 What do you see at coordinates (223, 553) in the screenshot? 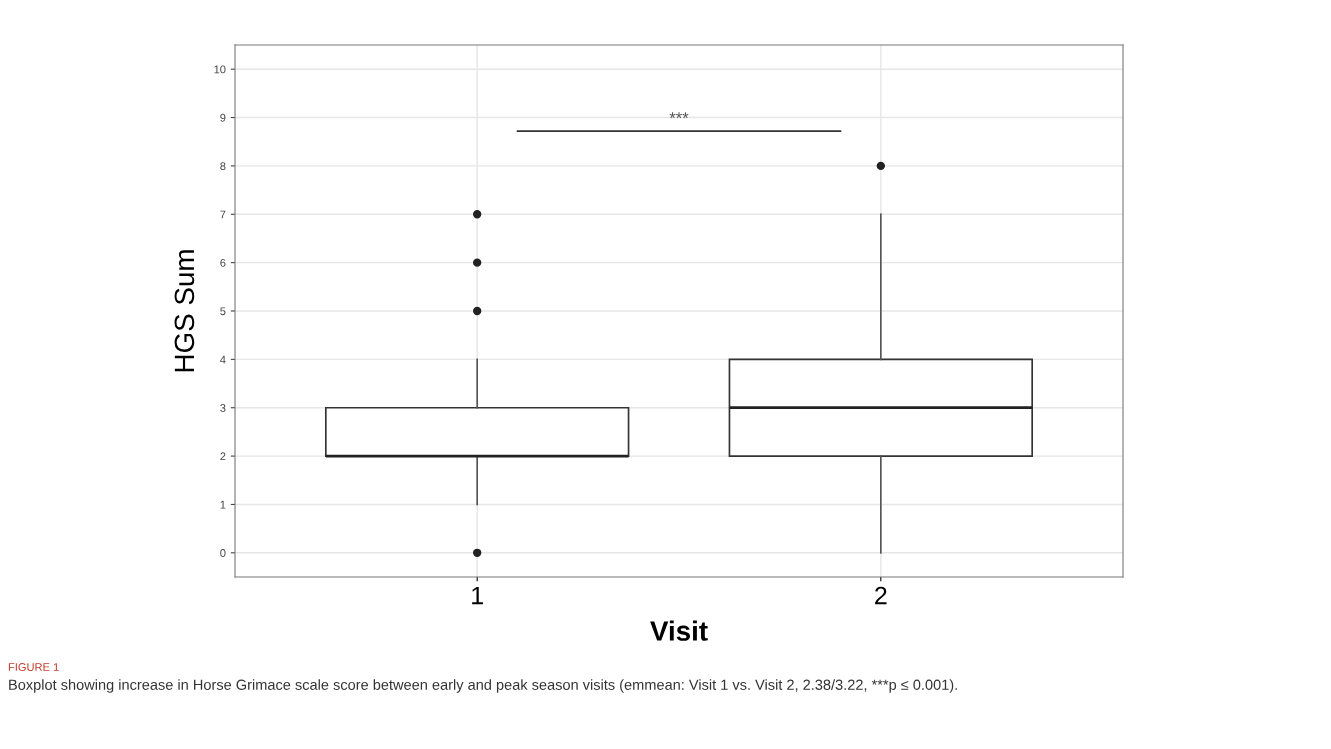
I see `y-tick-label: 0` at bounding box center [223, 553].